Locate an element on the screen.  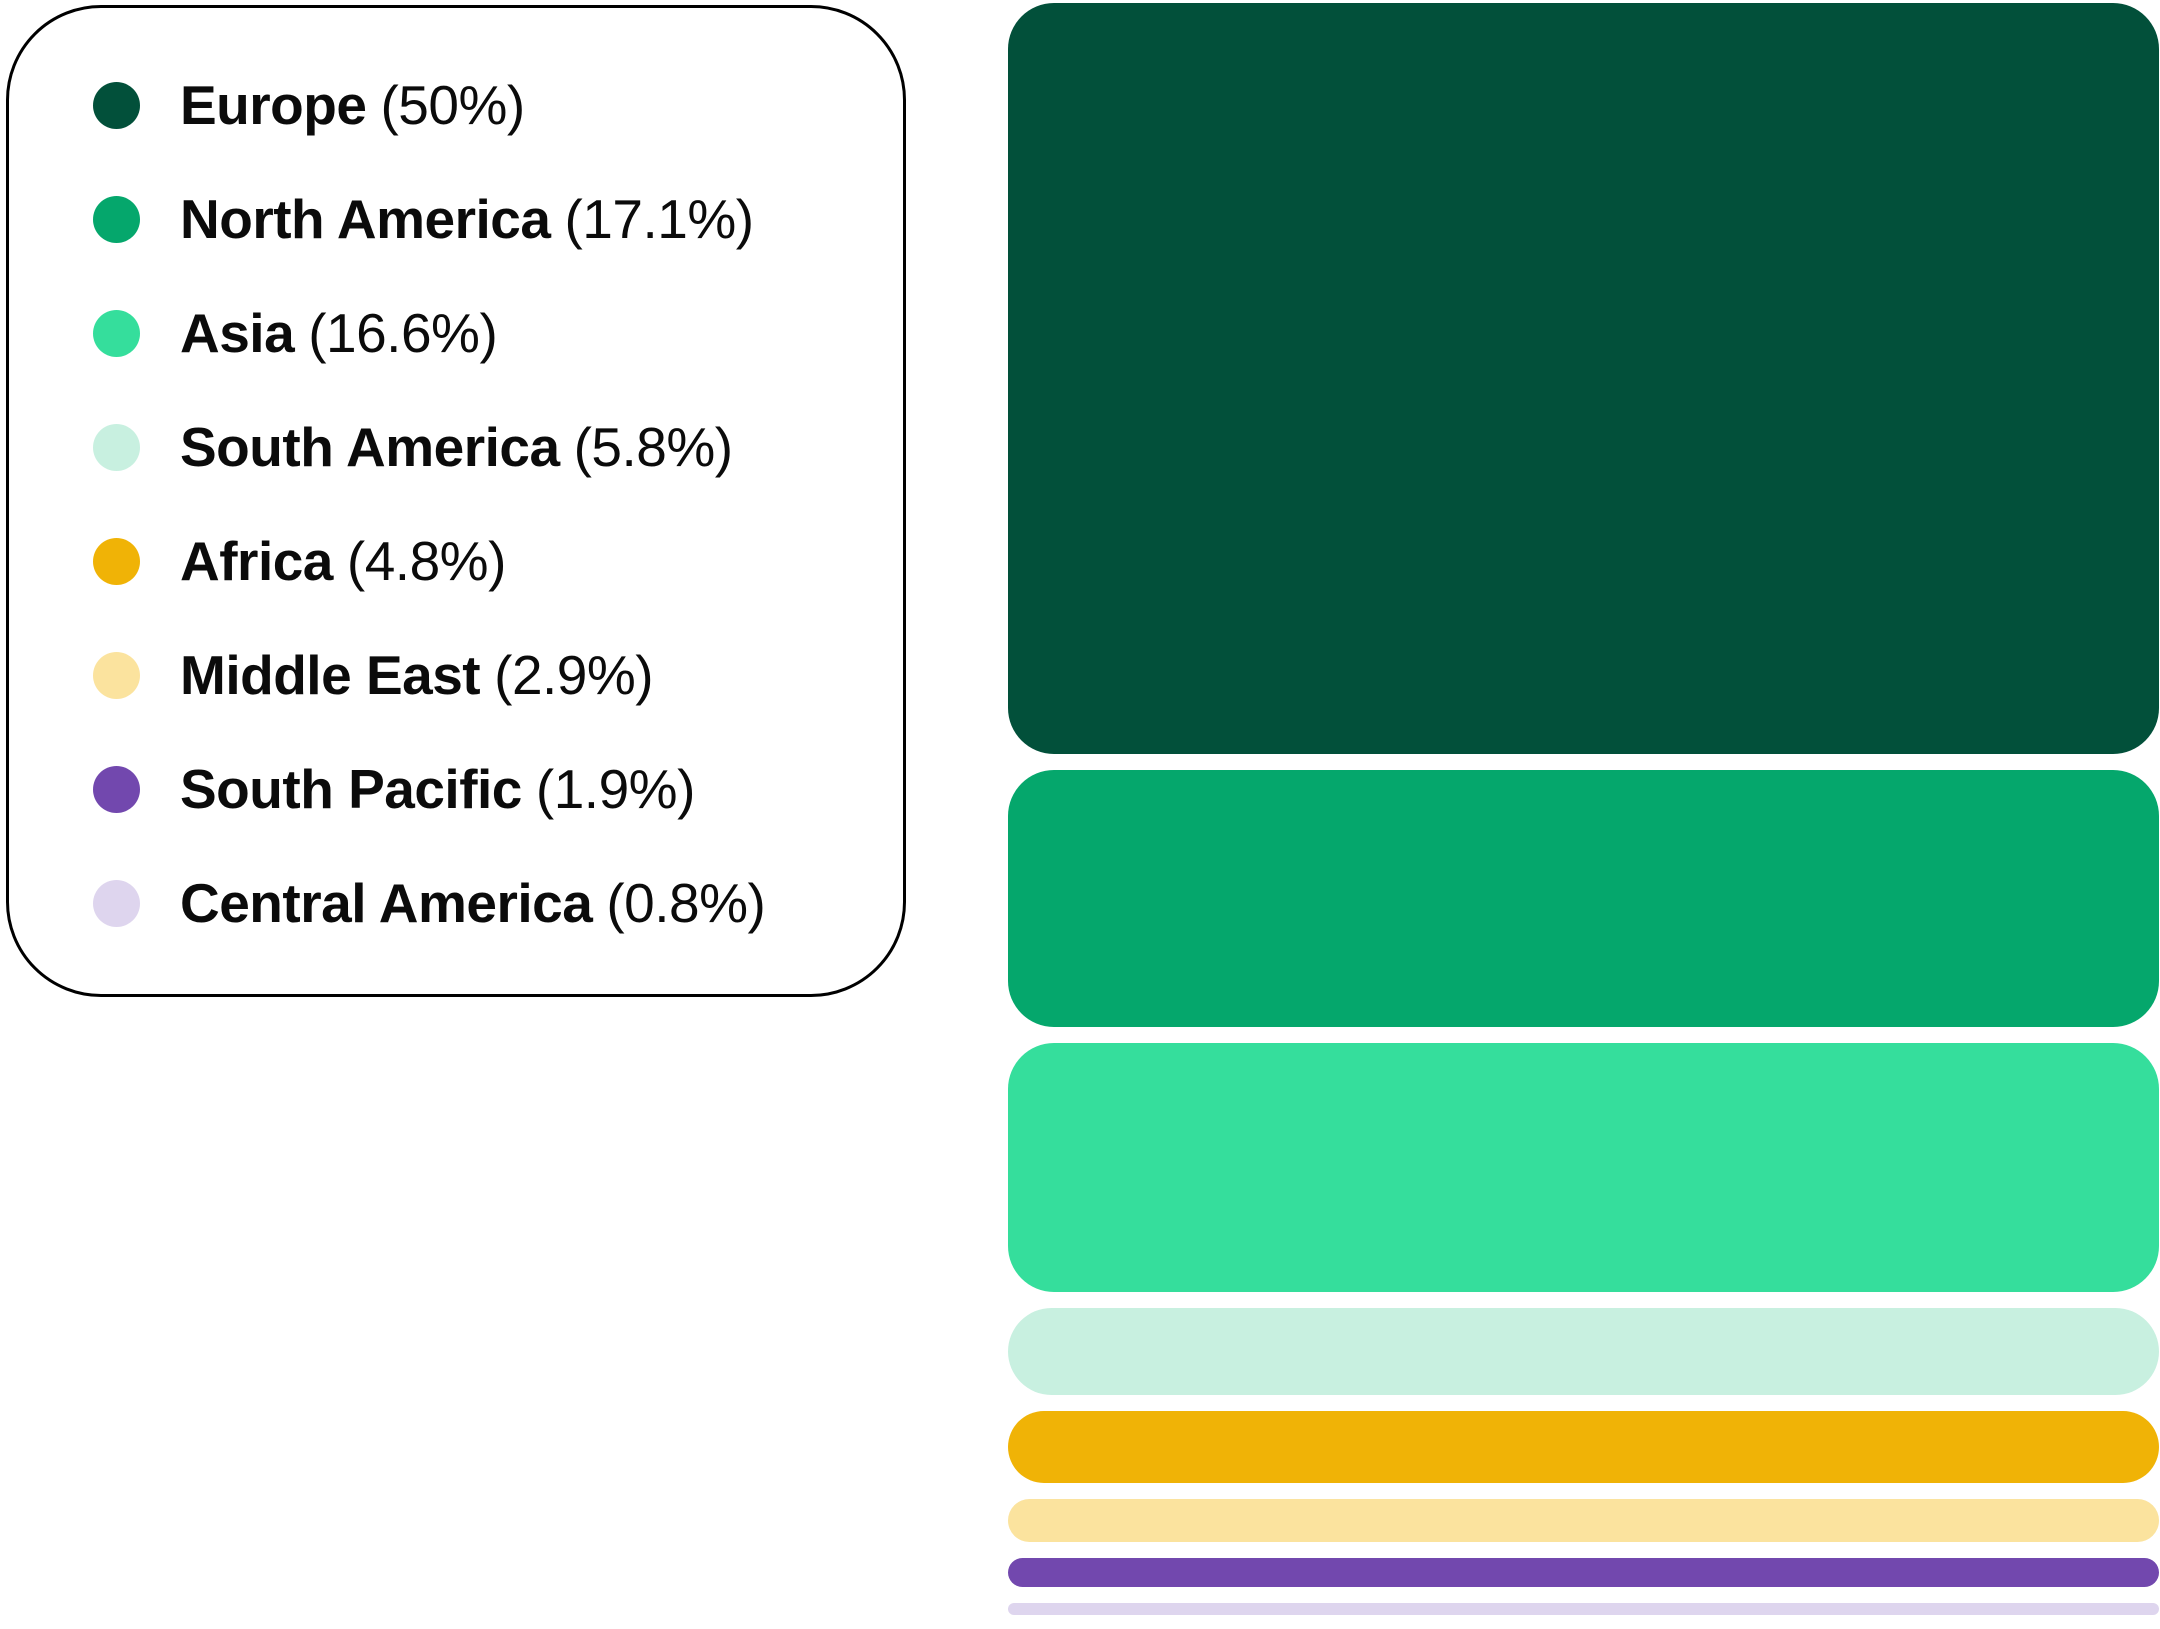
legend-label: North America is located at coordinates (365, 219).